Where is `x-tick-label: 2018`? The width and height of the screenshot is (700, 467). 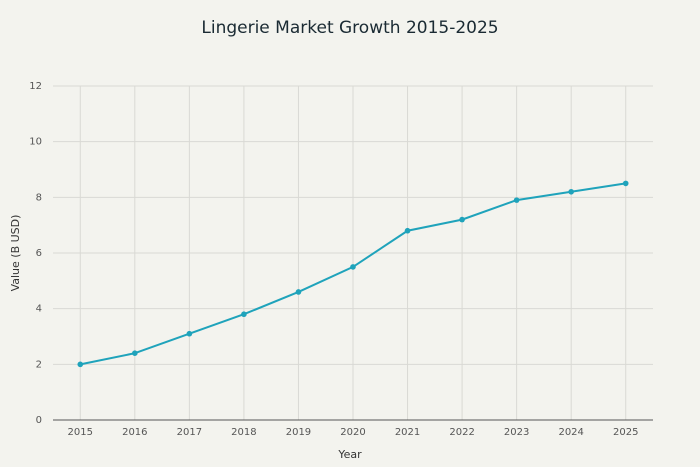
x-tick-label: 2018 is located at coordinates (243, 432).